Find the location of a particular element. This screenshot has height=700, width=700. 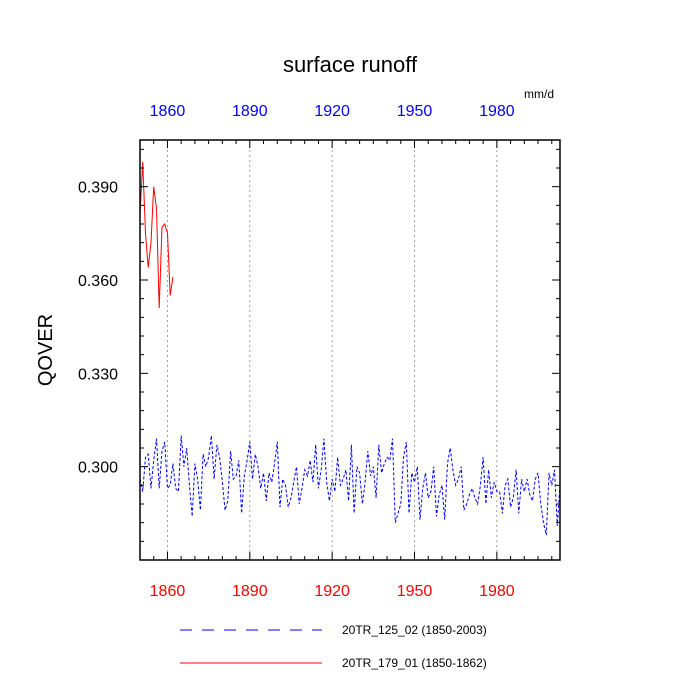

units-label: mm/d is located at coordinates (539, 94).